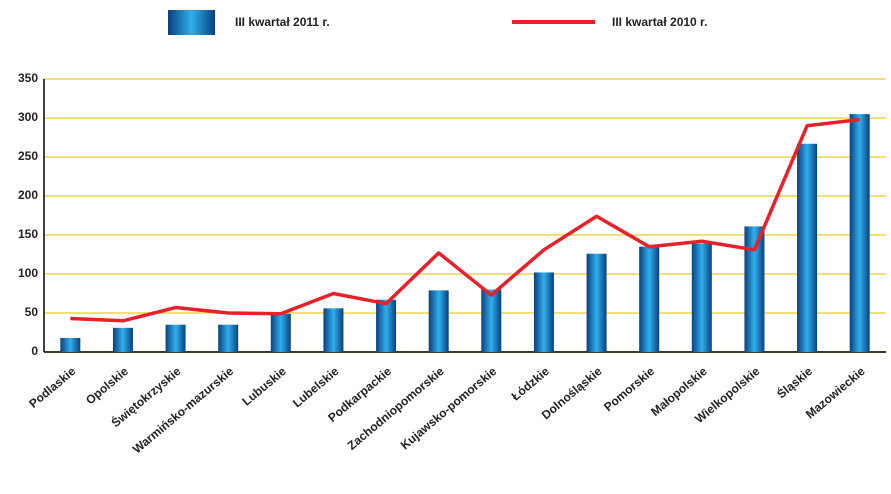 This screenshot has width=891, height=494. Describe the element at coordinates (282, 22) in the screenshot. I see `legend-label: III kwartał 2011 r.` at that location.